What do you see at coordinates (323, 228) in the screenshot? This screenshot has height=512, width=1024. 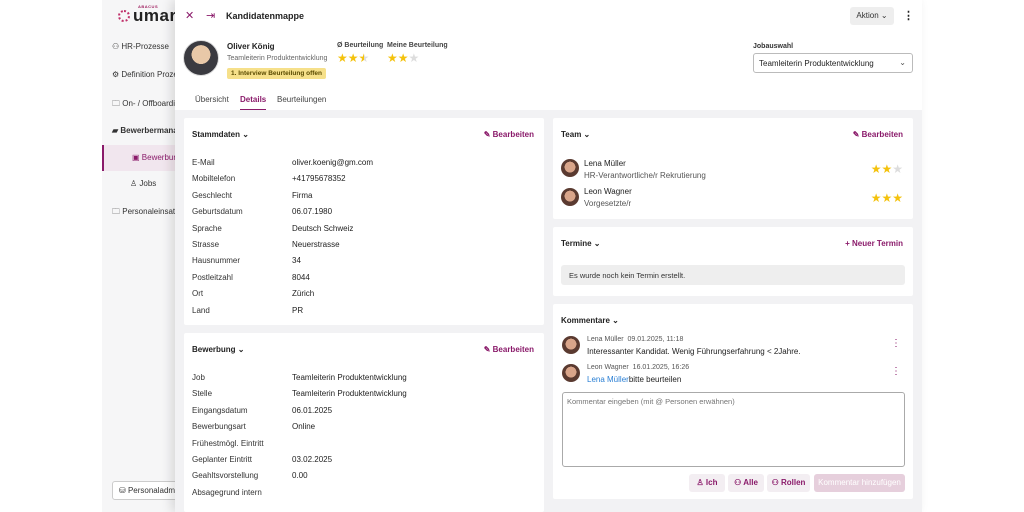 I see `field-value: Deutsch Schweiz` at bounding box center [323, 228].